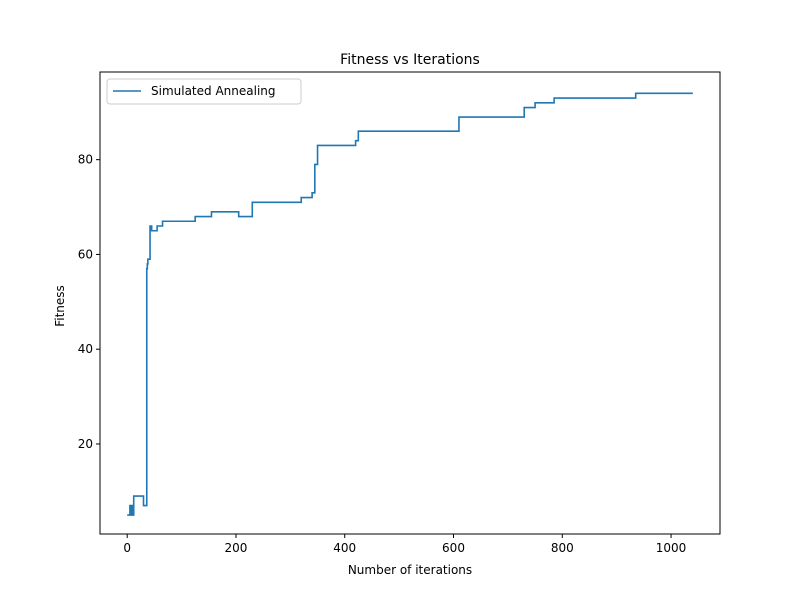  What do you see at coordinates (410, 570) in the screenshot?
I see `x-axis-title: Number of iterations` at bounding box center [410, 570].